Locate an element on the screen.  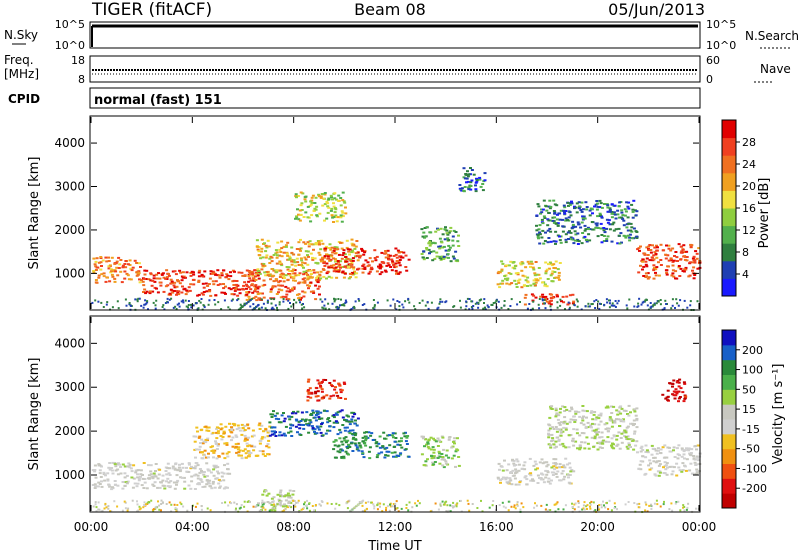
colorbar-swatch is located at coordinates (729, 441).